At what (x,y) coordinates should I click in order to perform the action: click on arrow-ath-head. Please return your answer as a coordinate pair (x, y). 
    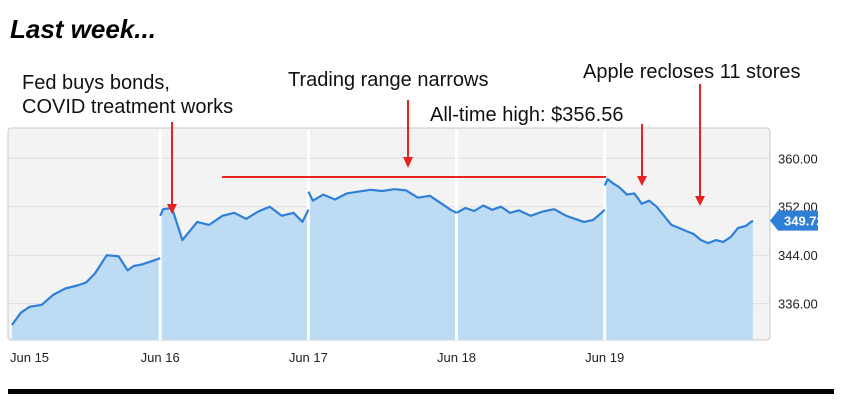
    Looking at the image, I should click on (642, 181).